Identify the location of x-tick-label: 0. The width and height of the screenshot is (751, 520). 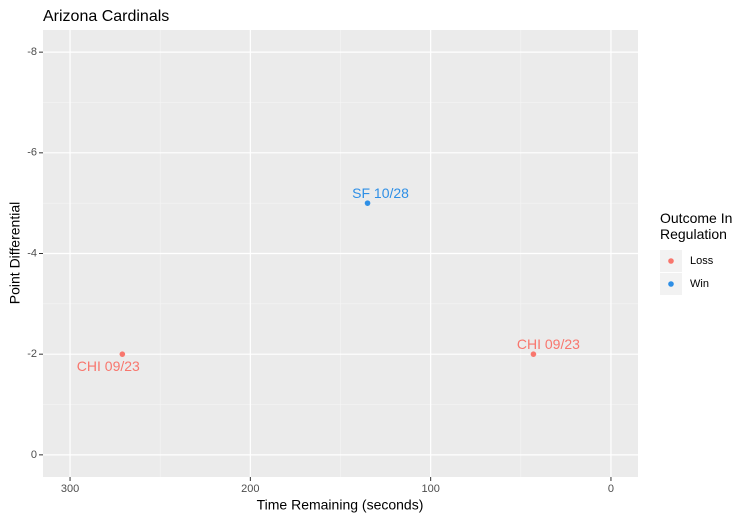
(611, 489).